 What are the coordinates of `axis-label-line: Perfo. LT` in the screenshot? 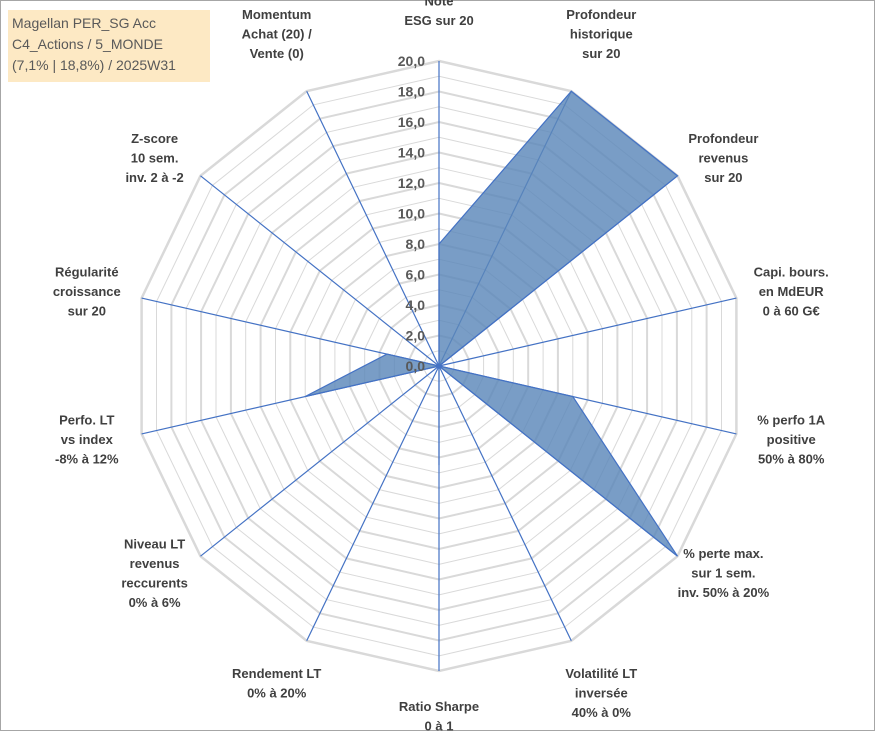 It's located at (86, 420).